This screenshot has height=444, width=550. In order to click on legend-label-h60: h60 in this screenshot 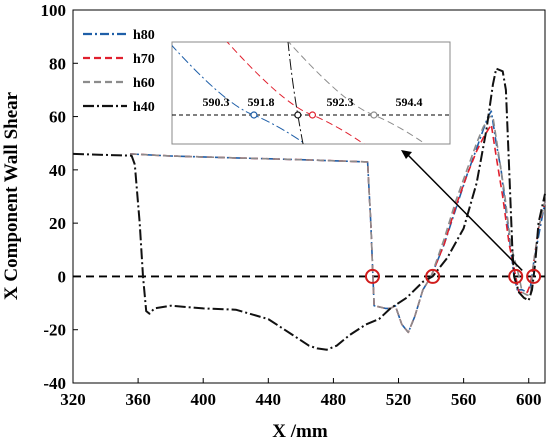, I will do `click(144, 83)`.